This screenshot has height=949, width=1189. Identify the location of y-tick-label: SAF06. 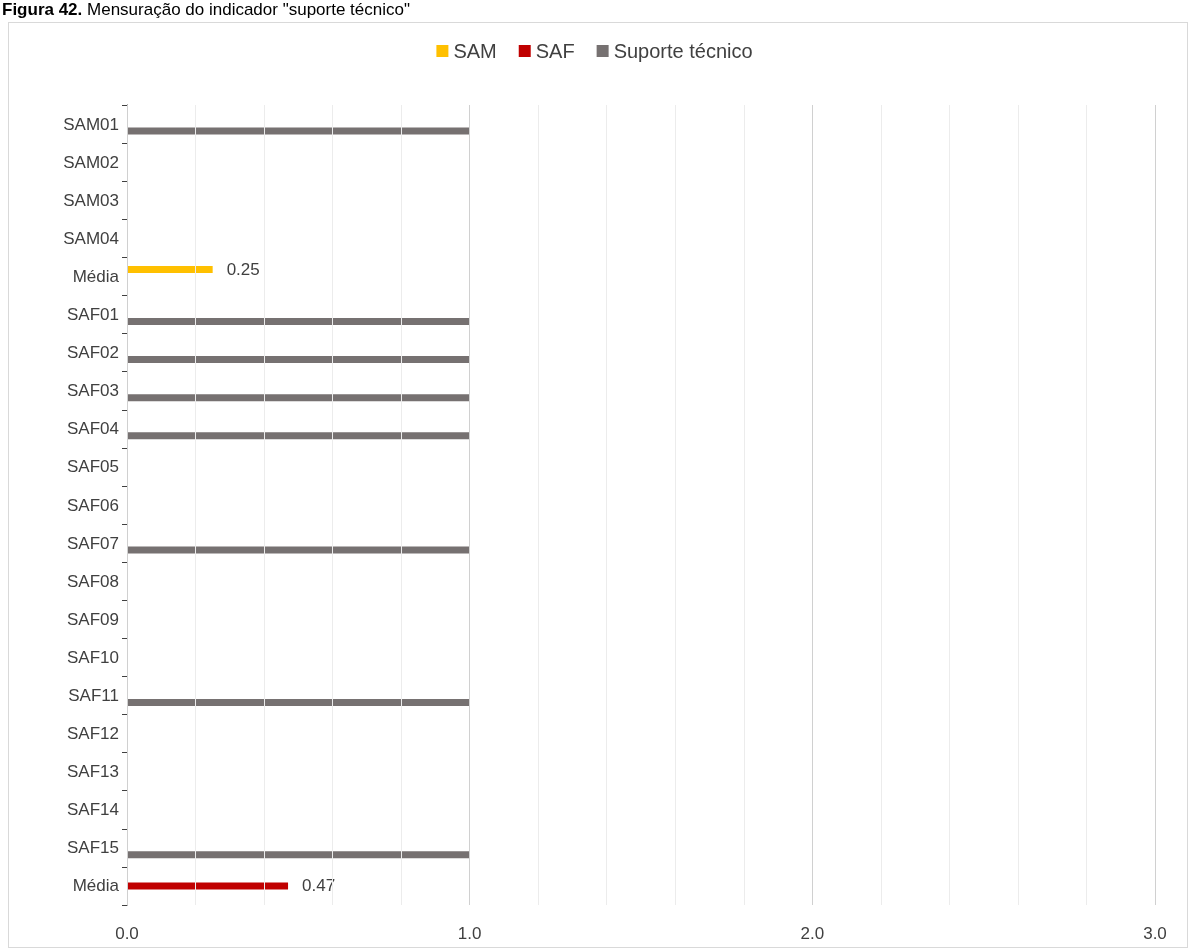
(93, 505).